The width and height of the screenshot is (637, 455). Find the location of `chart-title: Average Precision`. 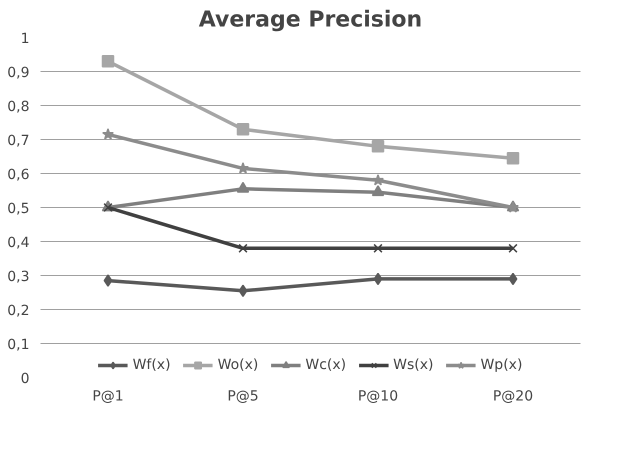

chart-title: Average Precision is located at coordinates (310, 20).